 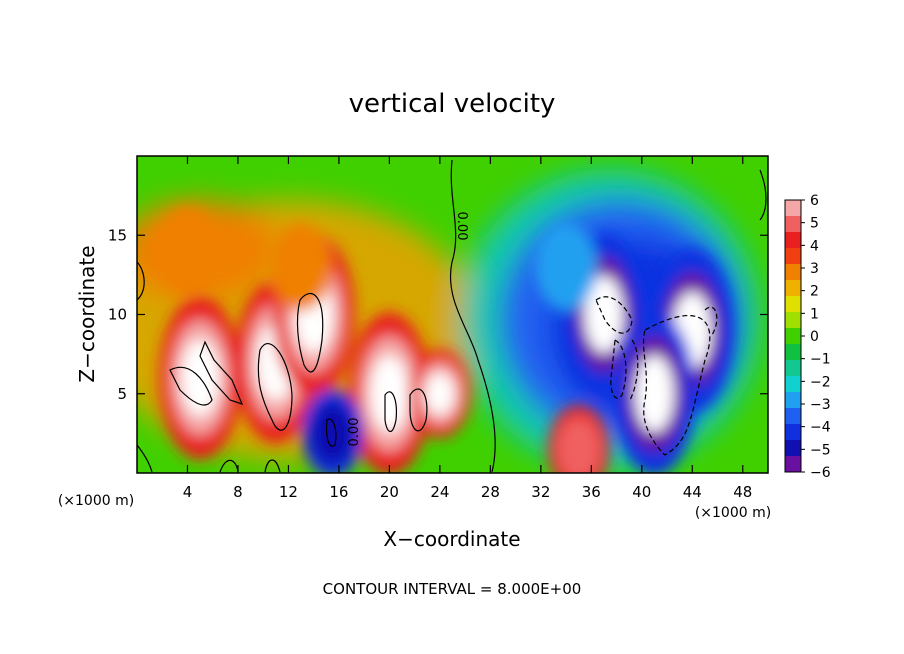 What do you see at coordinates (451, 539) in the screenshot?
I see `x-axis-label: X−coordinate` at bounding box center [451, 539].